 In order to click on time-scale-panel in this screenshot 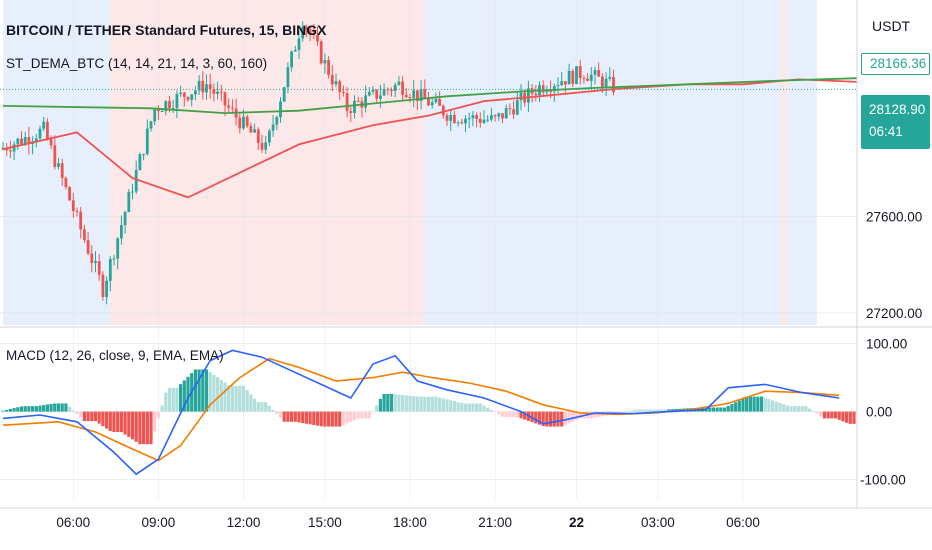, I will do `click(466, 526)`.